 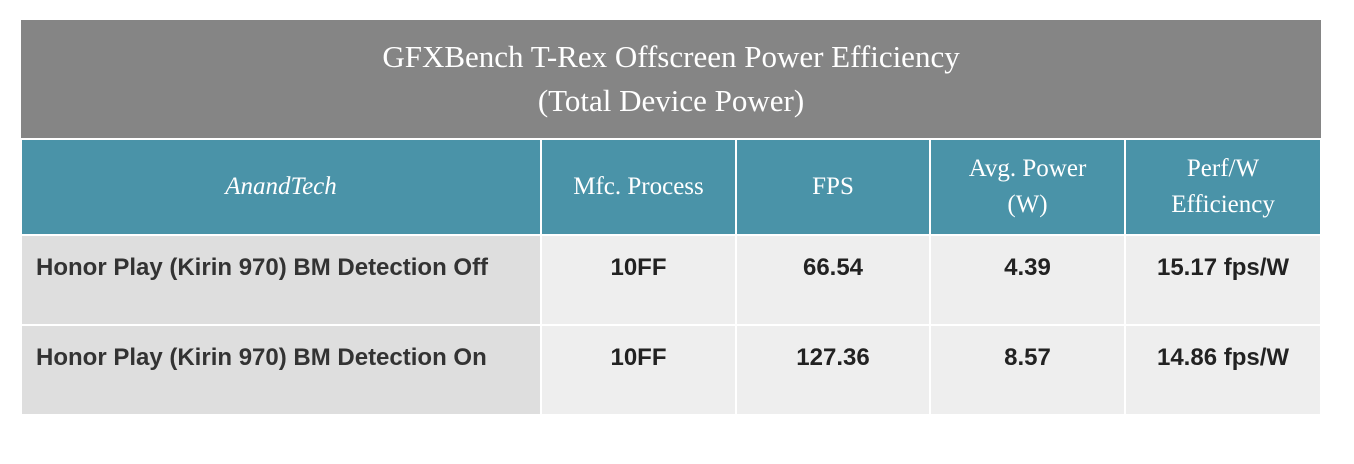 I want to click on cell: 8.57, so click(x=1027, y=370).